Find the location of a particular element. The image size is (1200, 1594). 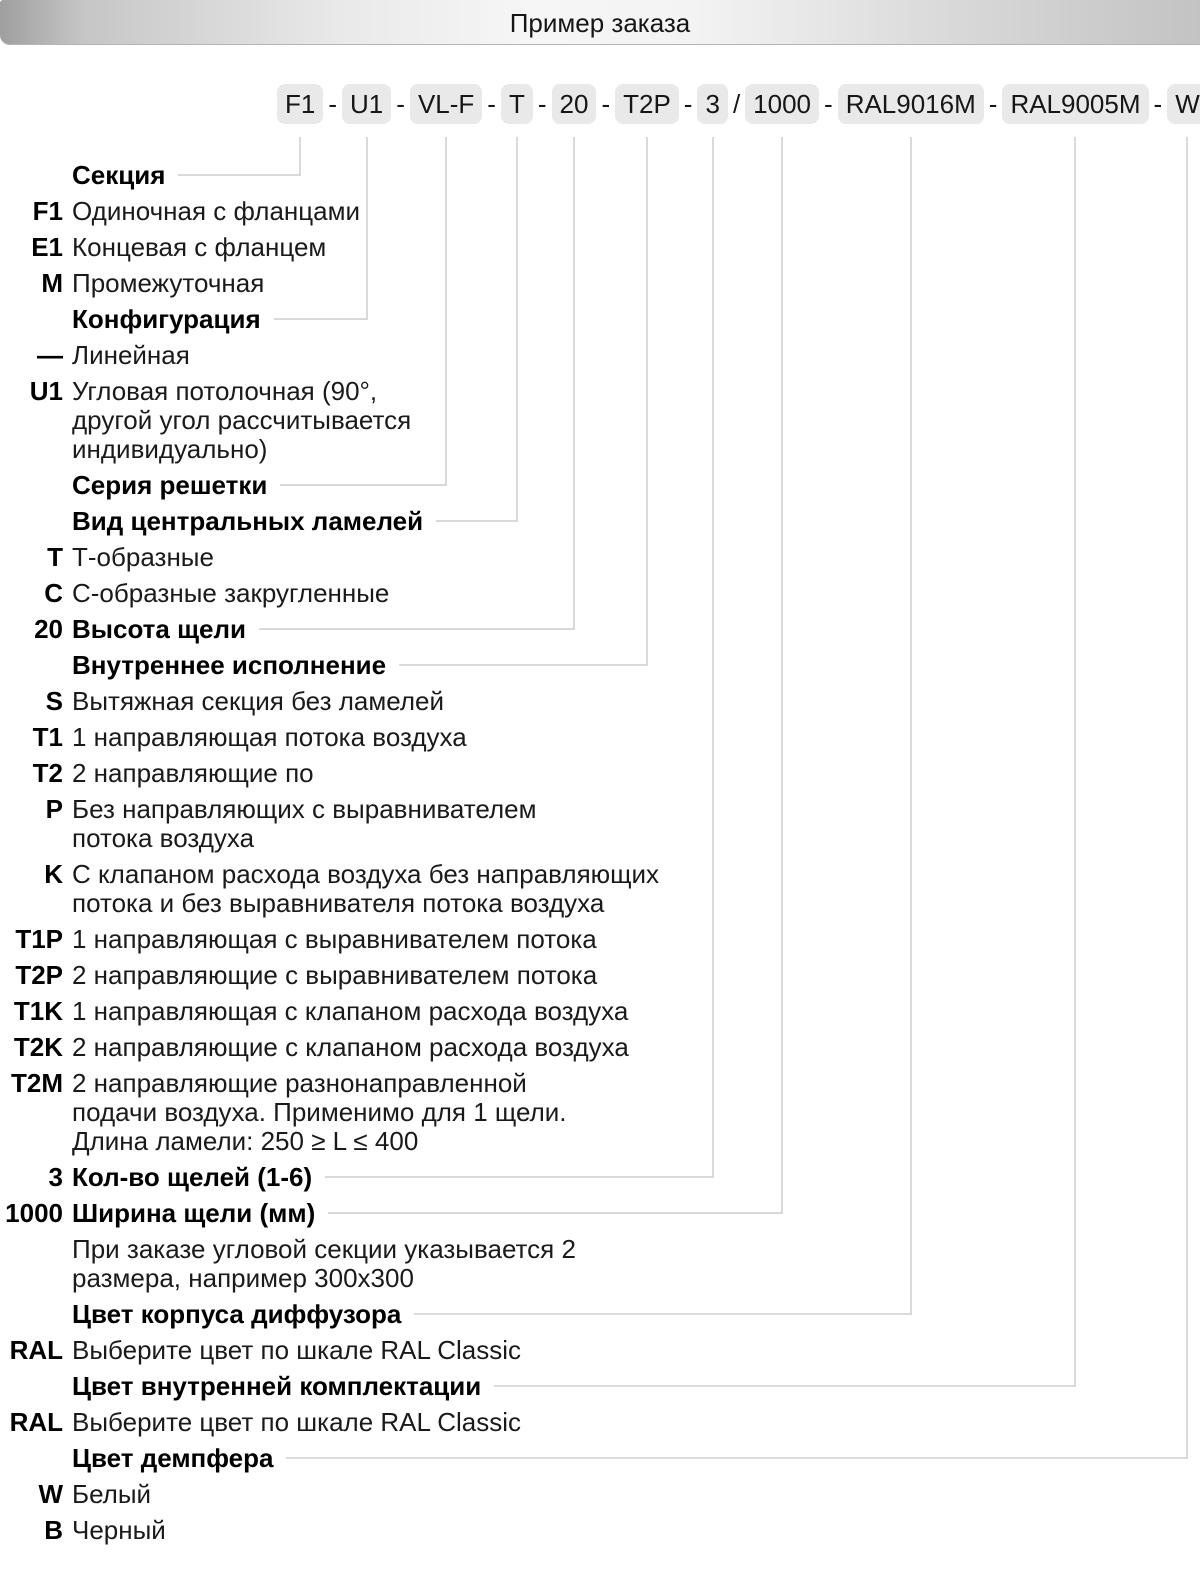

row-code: S is located at coordinates (54, 700).